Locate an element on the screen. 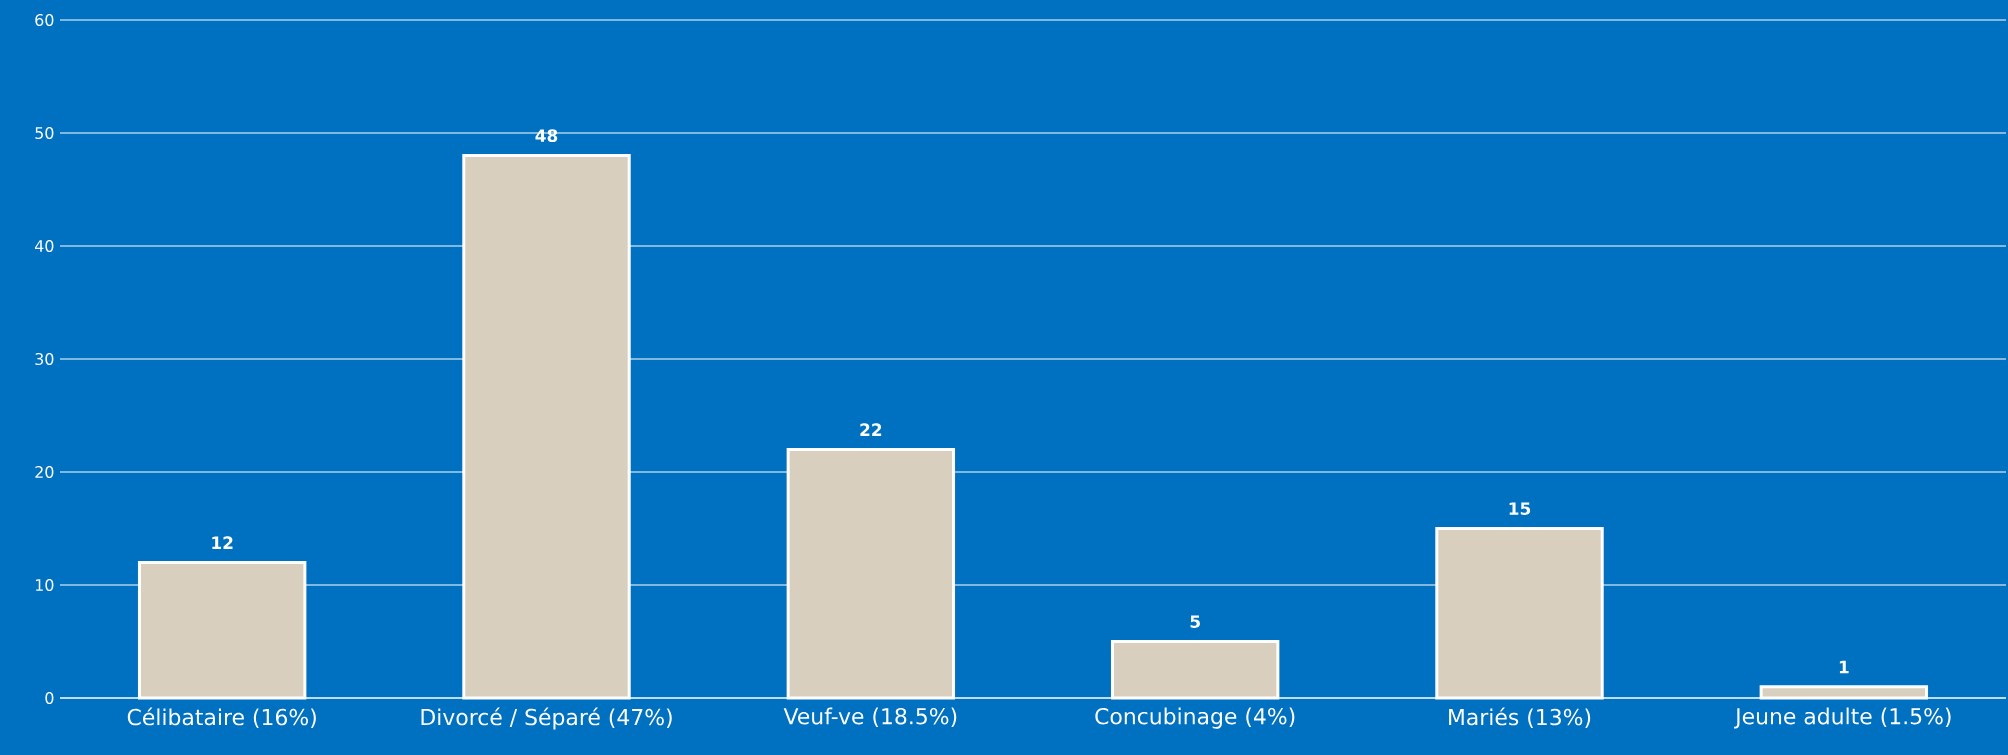 This screenshot has width=2008, height=755. x-tick-label: Veuf-ve (18.5%) is located at coordinates (870, 717).